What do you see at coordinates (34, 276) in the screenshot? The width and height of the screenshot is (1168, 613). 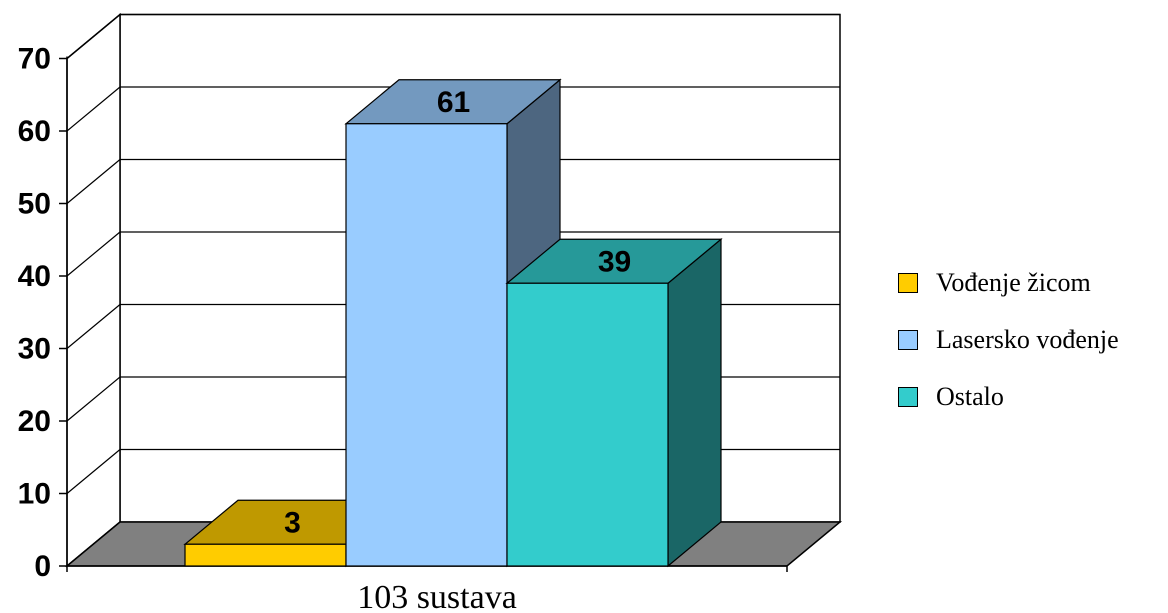 I see `y-tick-label: 40` at bounding box center [34, 276].